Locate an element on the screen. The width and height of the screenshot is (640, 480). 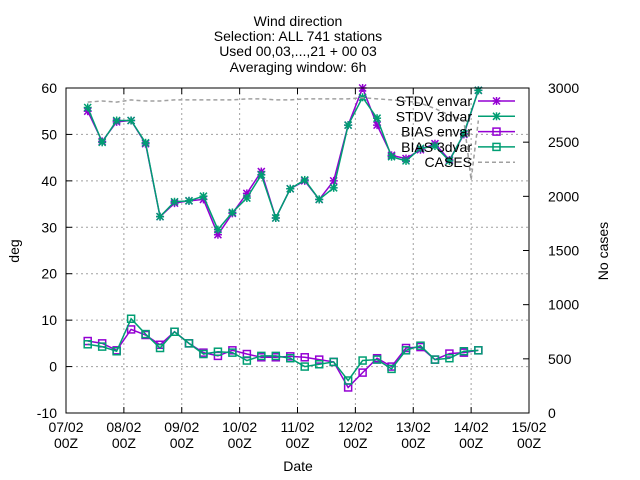
y2-tick-label: 0 is located at coordinates (552, 413).